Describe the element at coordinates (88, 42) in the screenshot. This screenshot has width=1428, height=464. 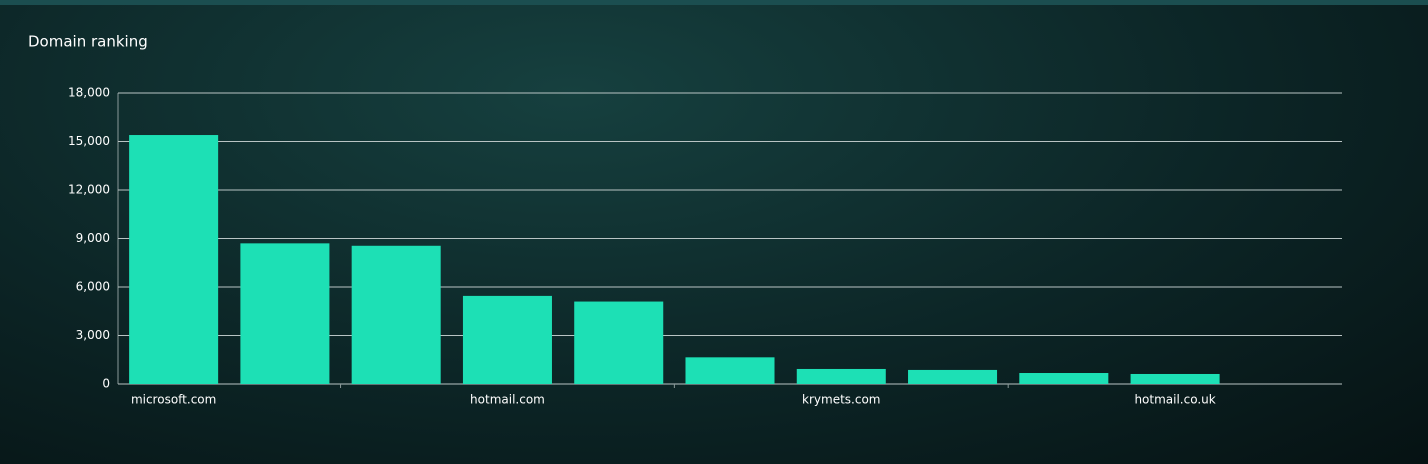
I see `chart-title: Domain ranking` at that location.